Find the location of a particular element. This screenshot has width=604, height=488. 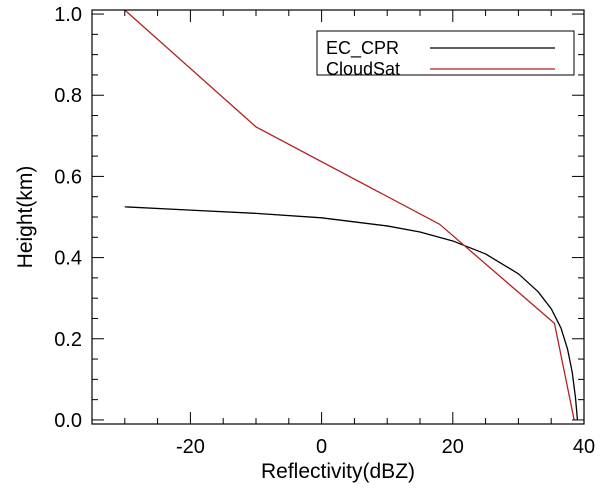

legend-label: EC_CPR is located at coordinates (362, 48).